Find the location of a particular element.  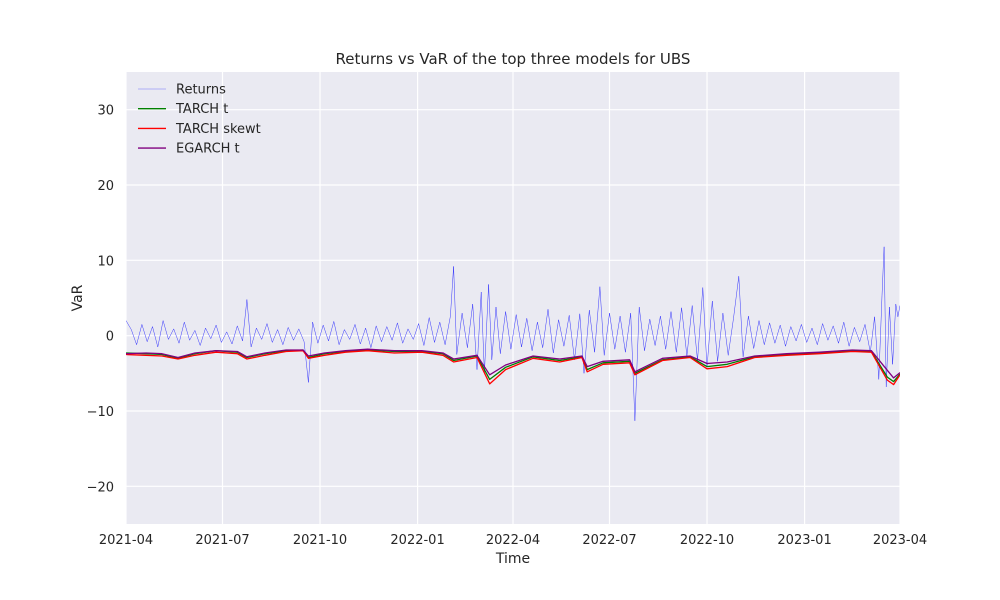

legend-label: TARCH skewt is located at coordinates (218, 129).